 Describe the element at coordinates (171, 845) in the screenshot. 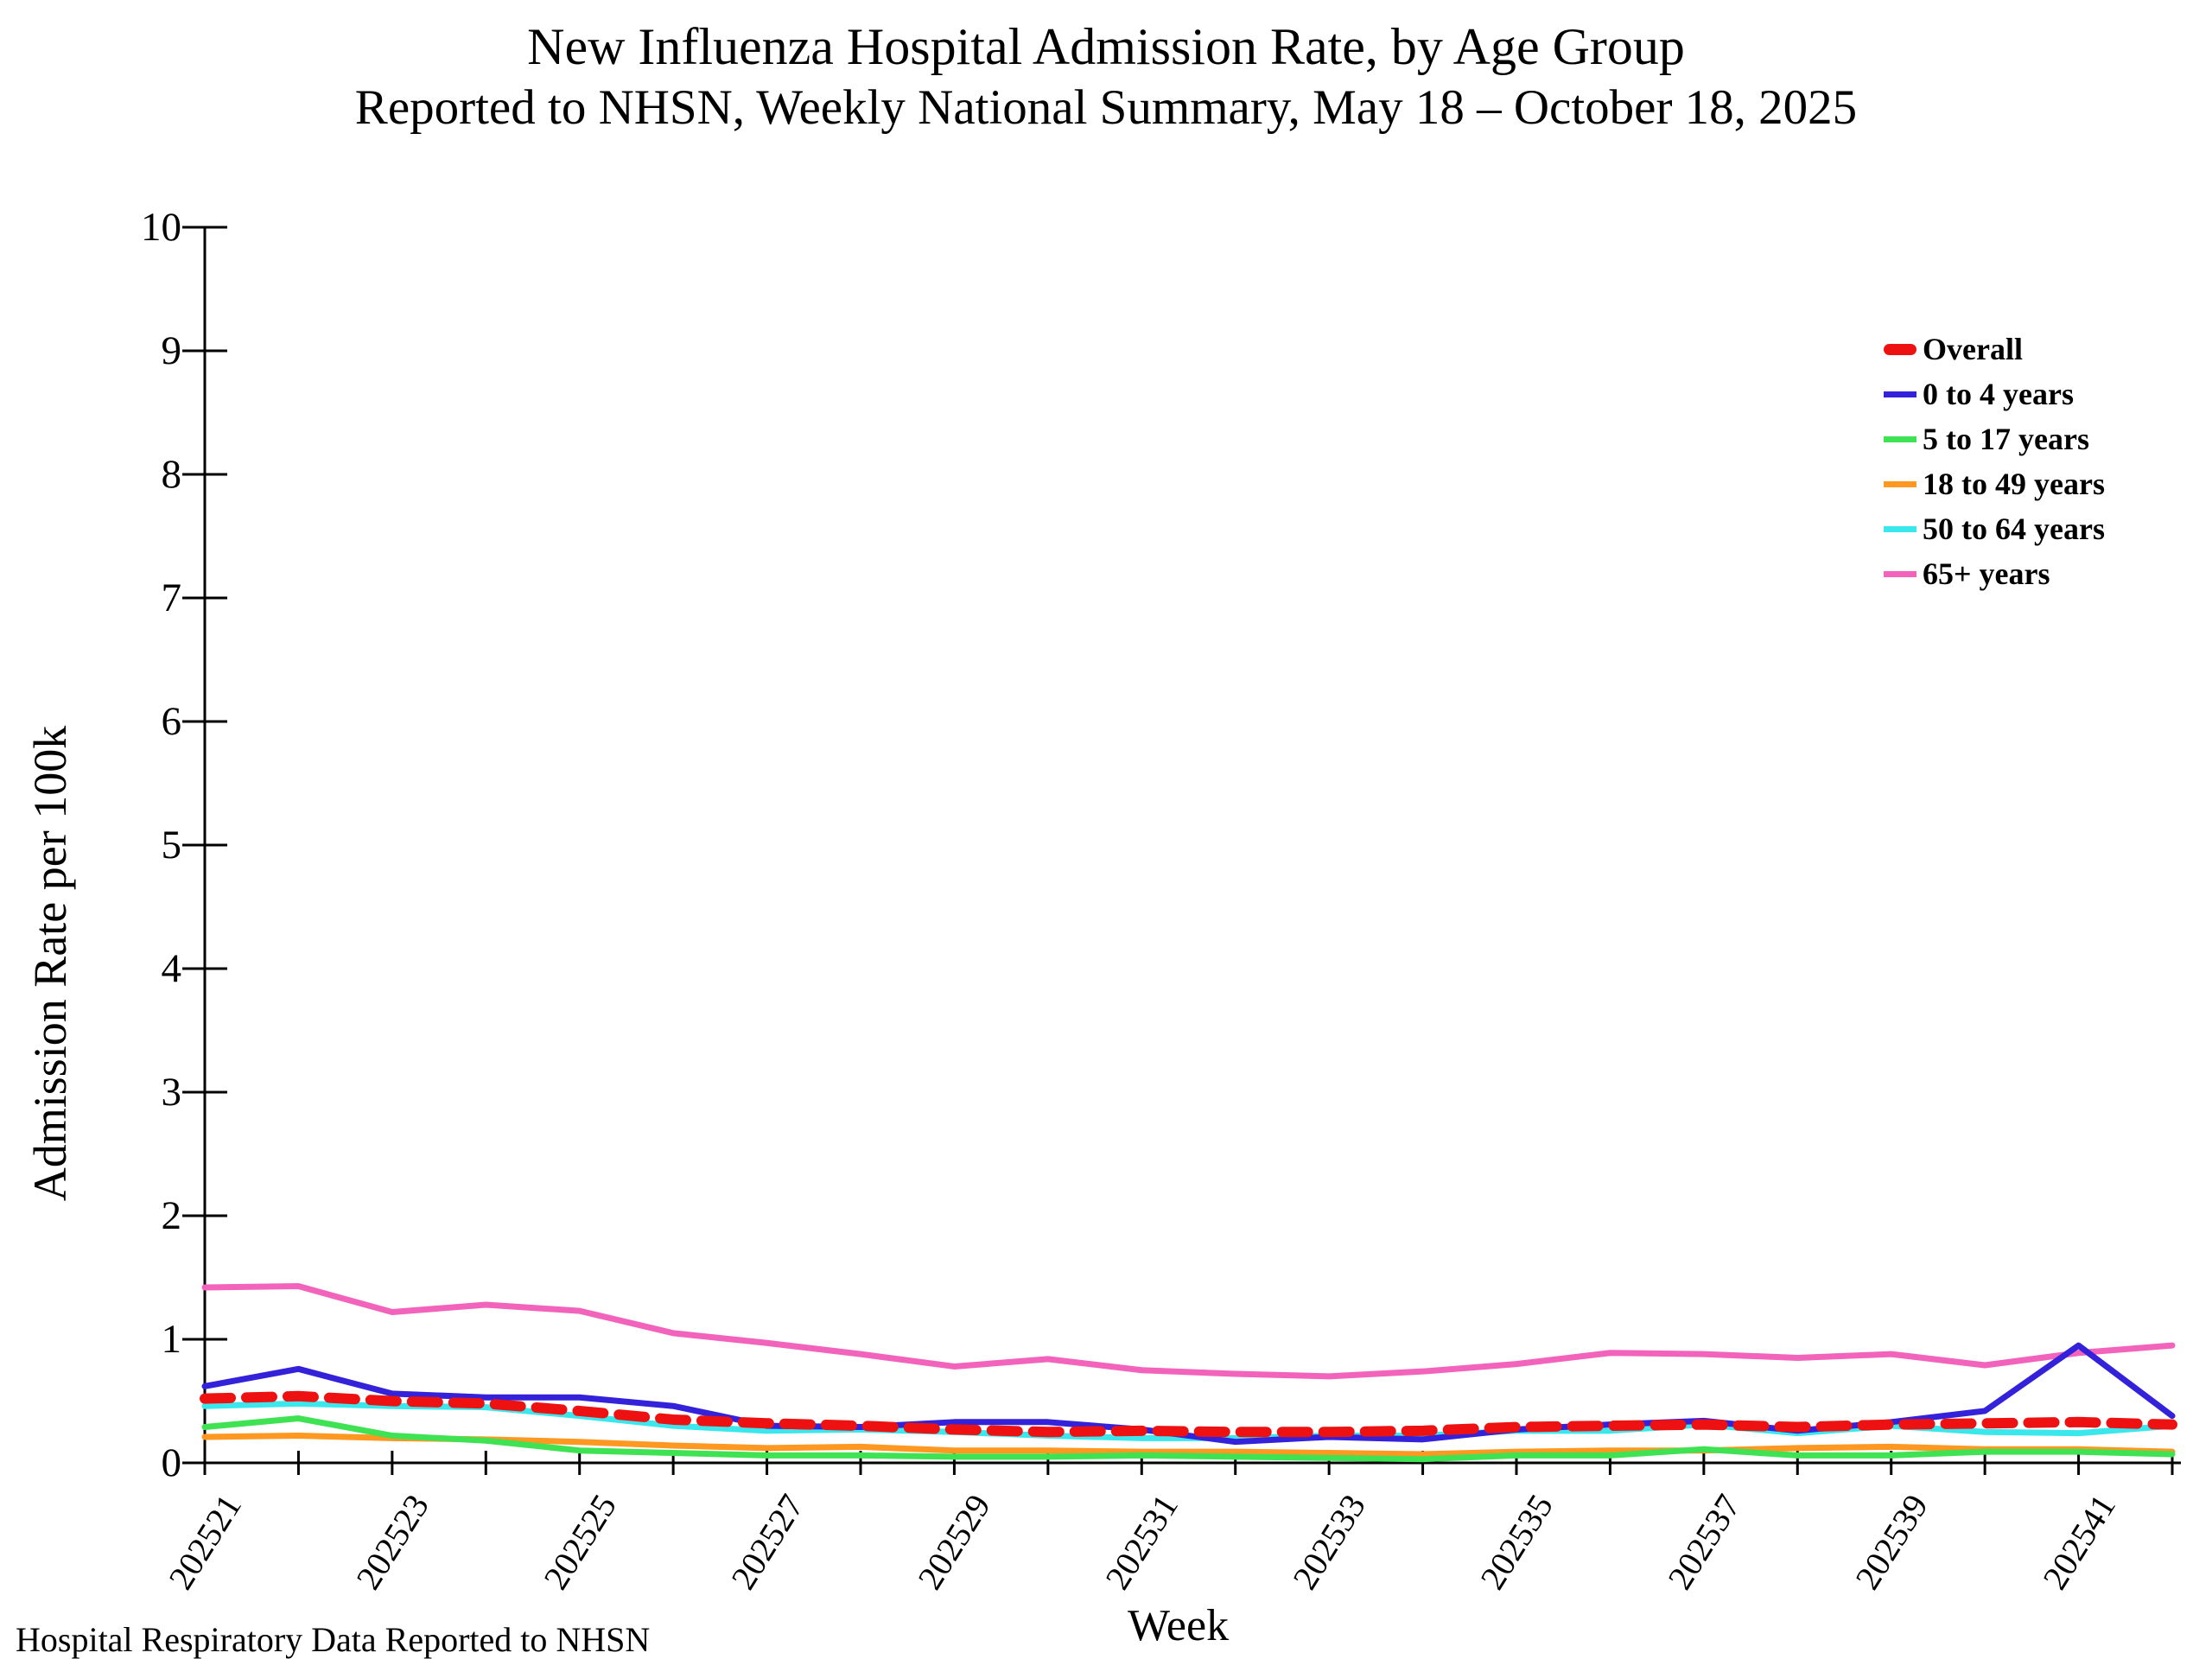

I see `y-tick-label: 5` at that location.